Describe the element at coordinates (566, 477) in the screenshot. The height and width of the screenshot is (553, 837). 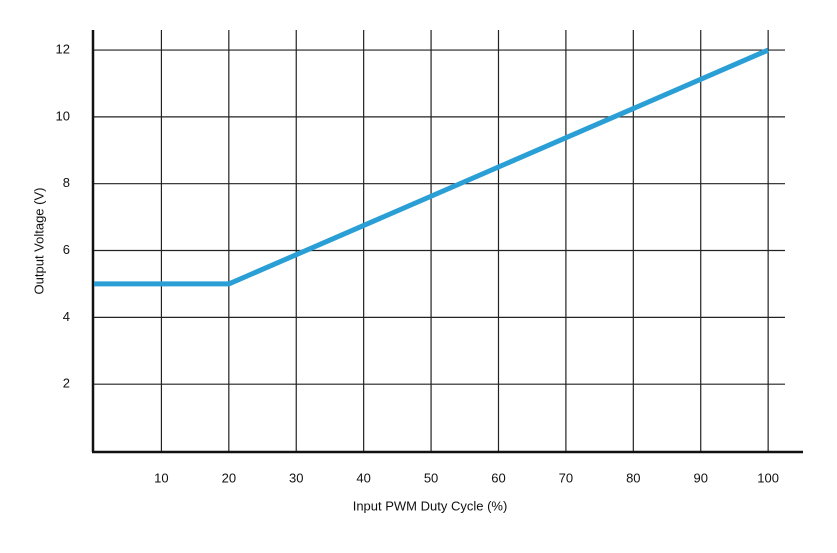
I see `x-tick-label: 70` at that location.